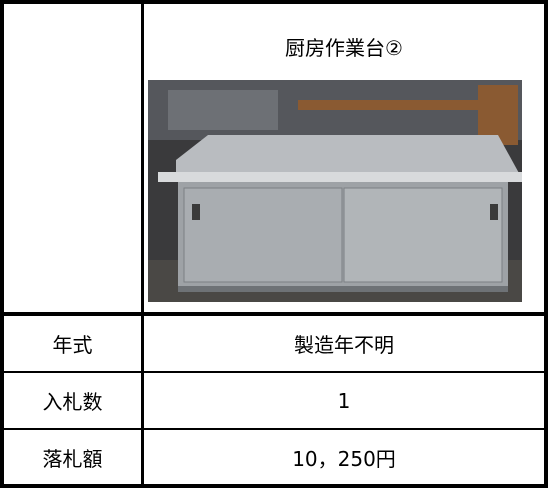 The image size is (548, 488). What do you see at coordinates (344, 47) in the screenshot?
I see `item-title: 厨房作業台②` at bounding box center [344, 47].